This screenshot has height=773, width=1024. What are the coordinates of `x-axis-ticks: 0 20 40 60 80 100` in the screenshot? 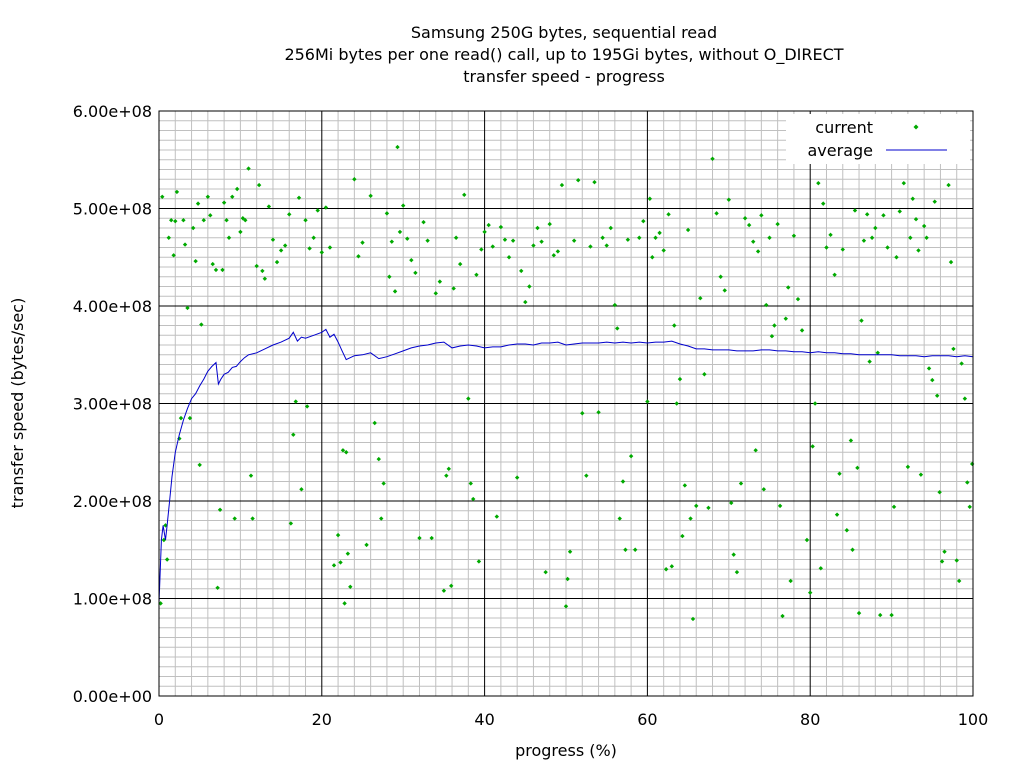 It's located at (571, 719).